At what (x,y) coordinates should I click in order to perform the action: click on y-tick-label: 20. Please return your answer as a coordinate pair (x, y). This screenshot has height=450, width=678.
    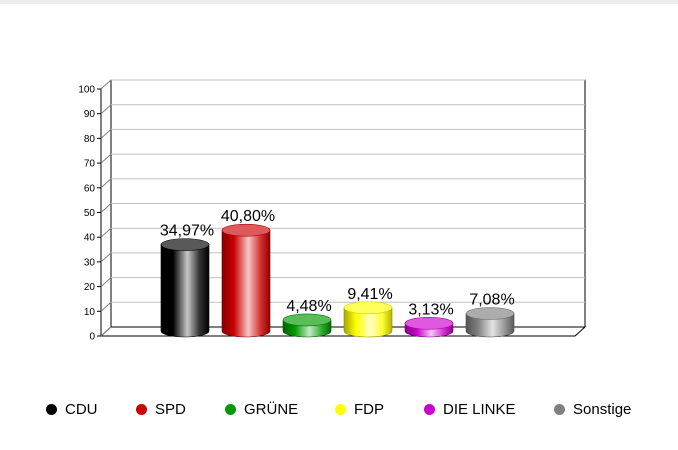
    Looking at the image, I should click on (90, 287).